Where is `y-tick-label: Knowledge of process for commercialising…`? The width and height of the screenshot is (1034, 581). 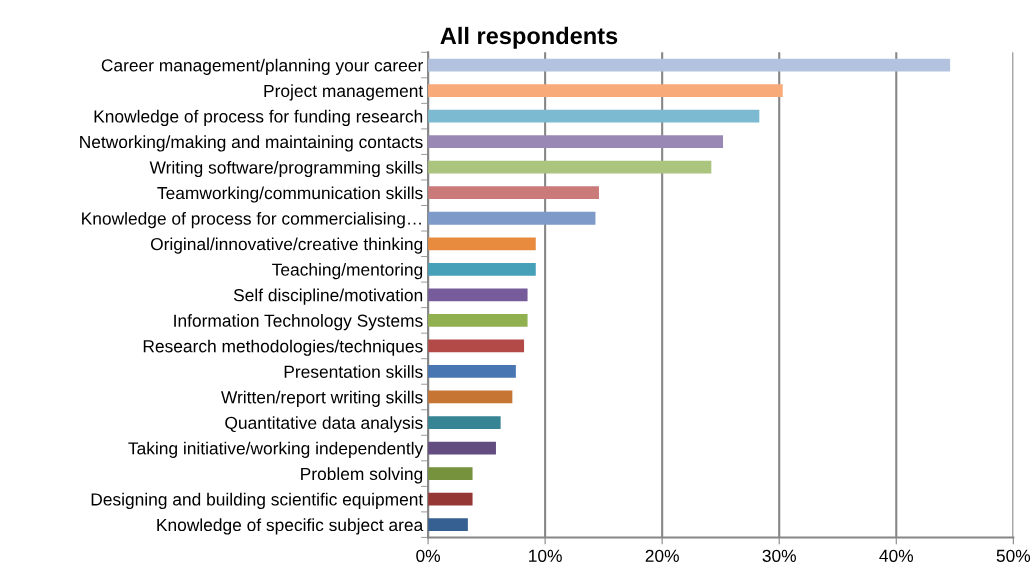 y-tick-label: Knowledge of process for commercialising… is located at coordinates (251, 220).